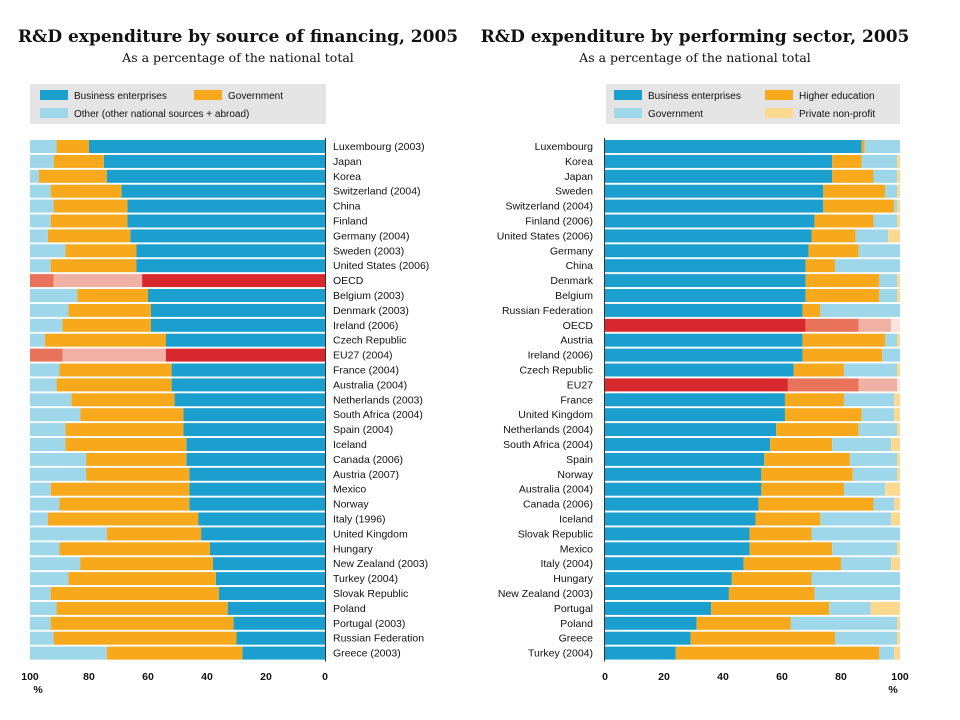 The image size is (960, 720). What do you see at coordinates (255, 96) in the screenshot?
I see `left-legend-label: Government` at bounding box center [255, 96].